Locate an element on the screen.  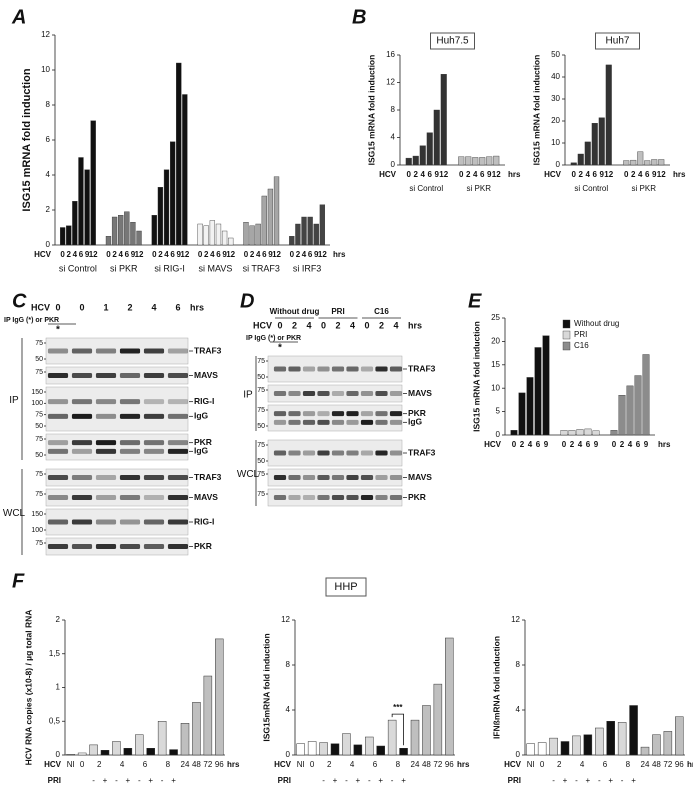
pri-label: PRI is located at coordinates (54, 780).